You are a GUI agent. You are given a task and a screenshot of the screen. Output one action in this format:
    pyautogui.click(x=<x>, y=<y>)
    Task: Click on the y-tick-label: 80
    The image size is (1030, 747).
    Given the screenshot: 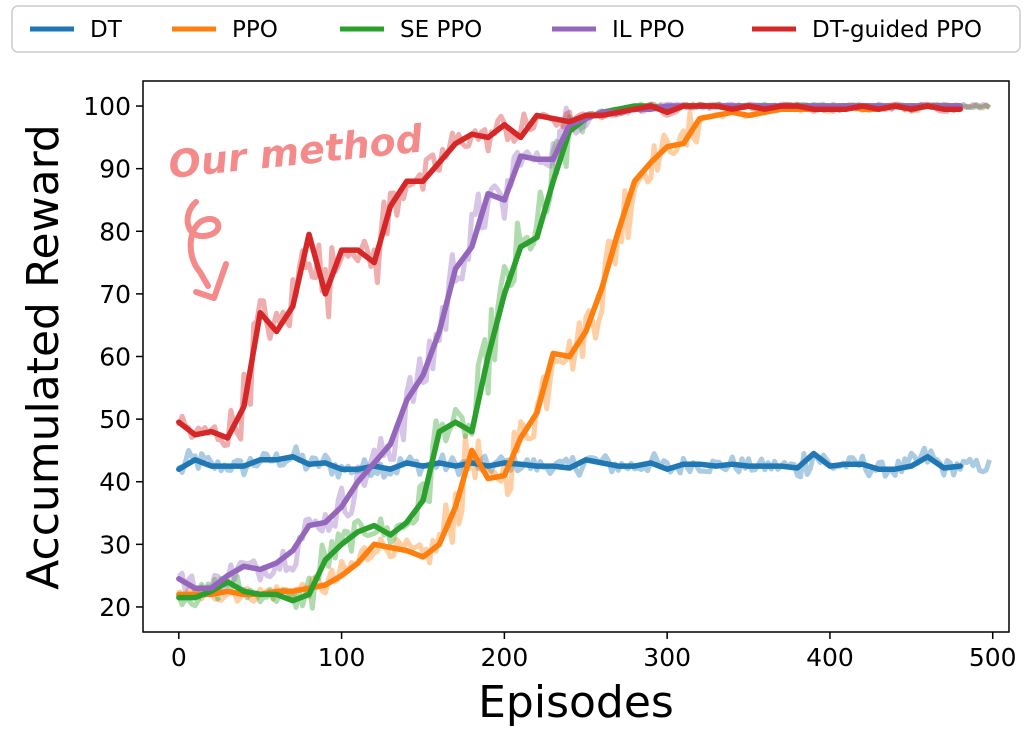 What is the action you would take?
    pyautogui.click(x=115, y=231)
    